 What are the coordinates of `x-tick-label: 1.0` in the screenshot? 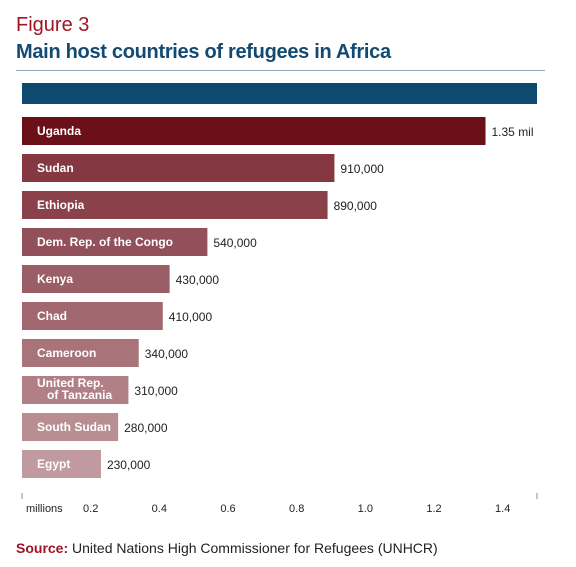 It's located at (365, 509).